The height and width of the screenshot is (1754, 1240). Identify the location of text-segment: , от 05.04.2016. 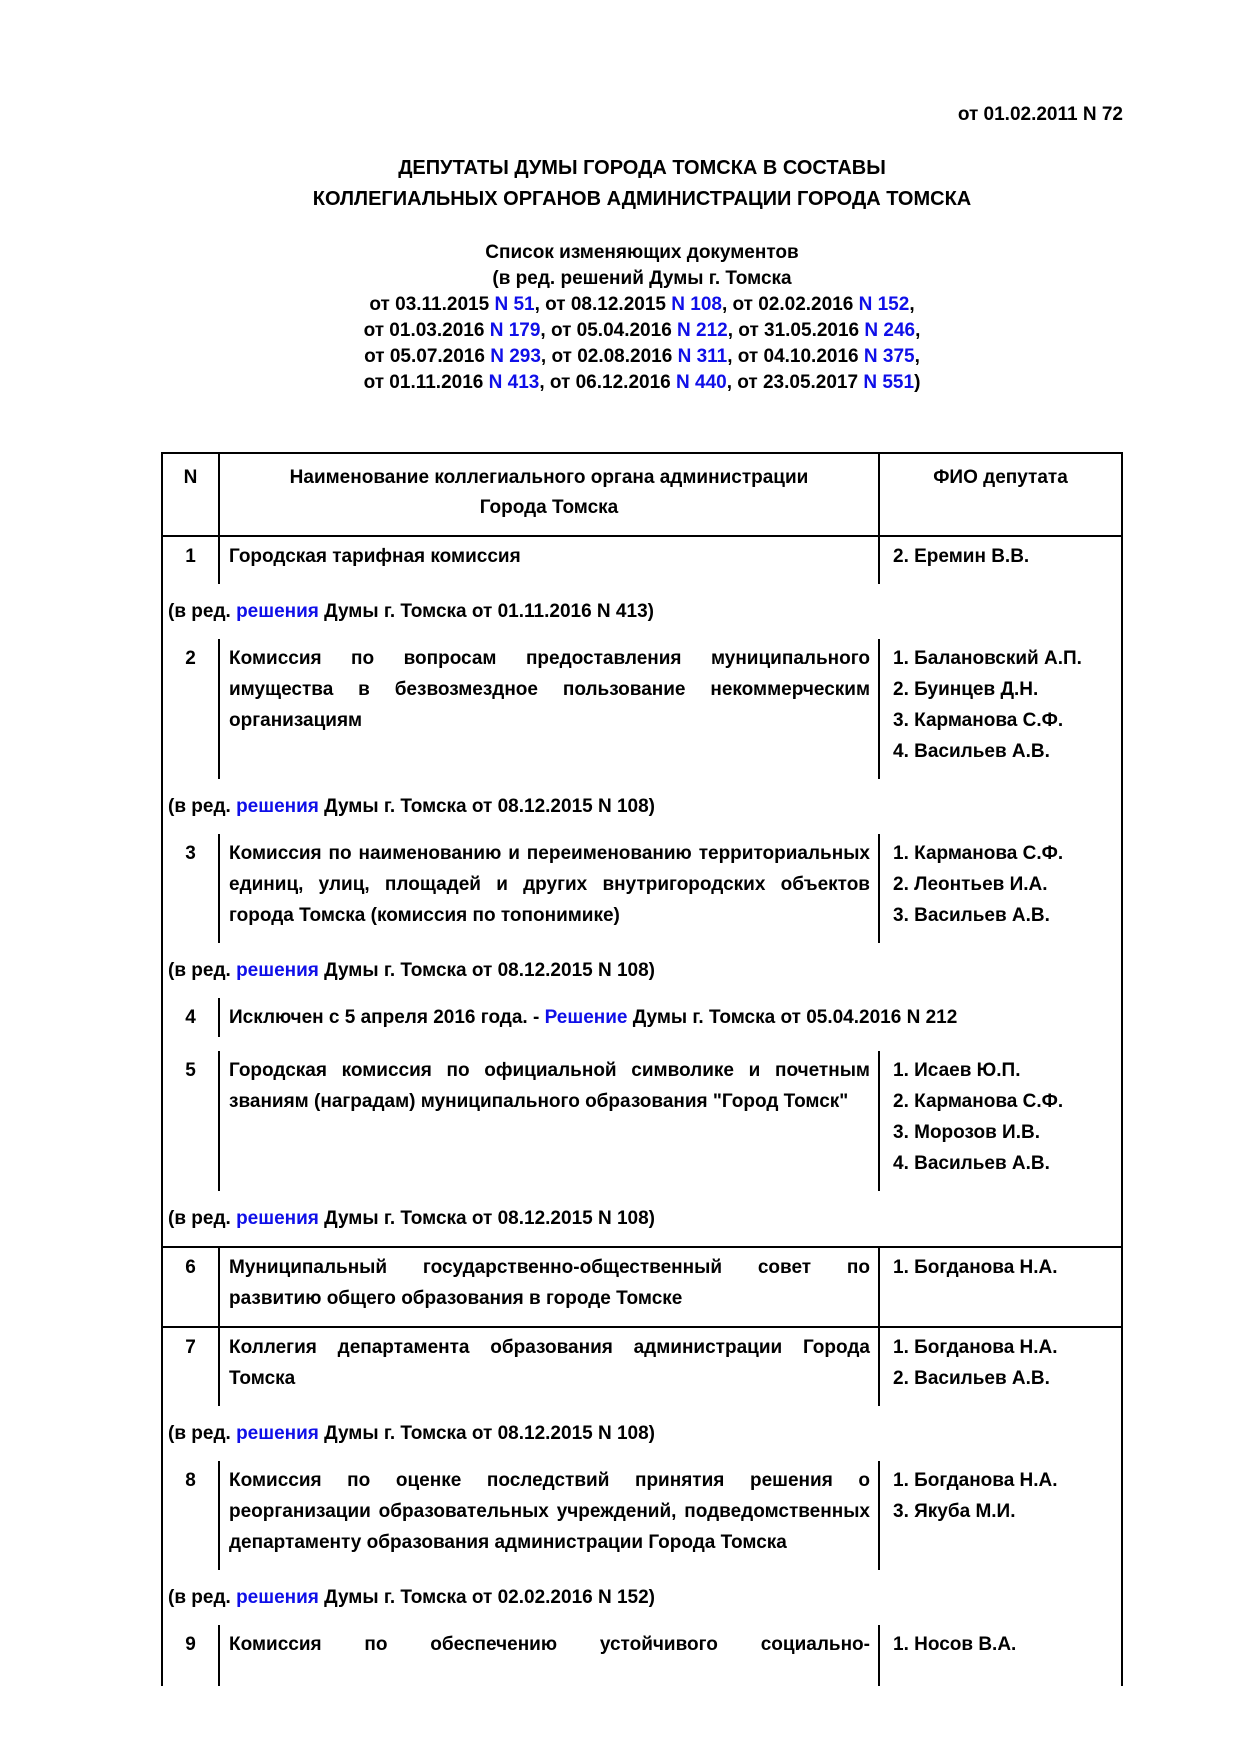
(609, 330).